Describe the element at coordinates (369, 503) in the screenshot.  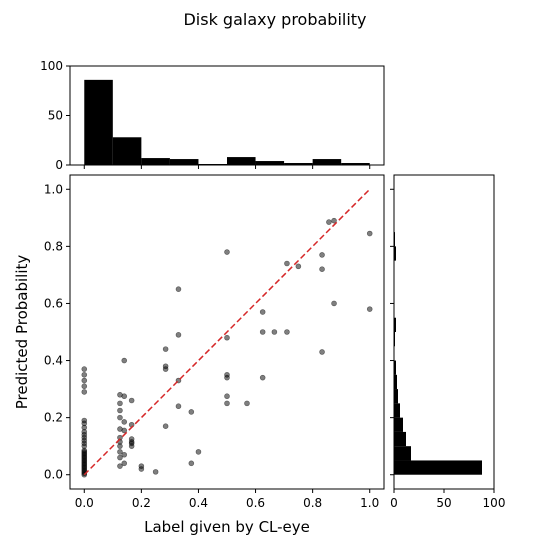
I see `x-tick-label-5: 1.0` at that location.